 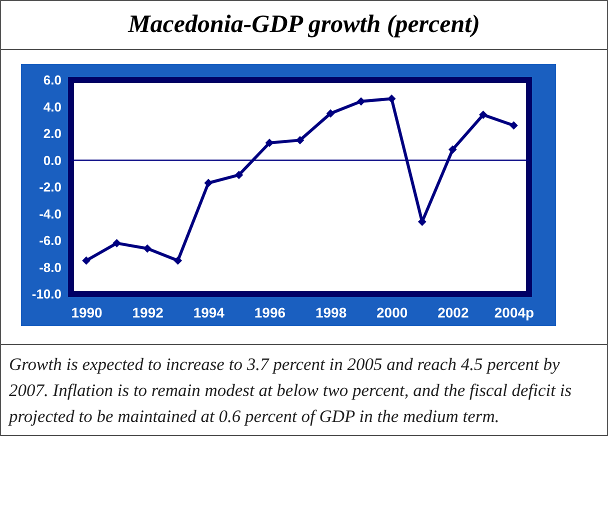 I want to click on y-tick-label: -6.0, so click(x=50, y=240).